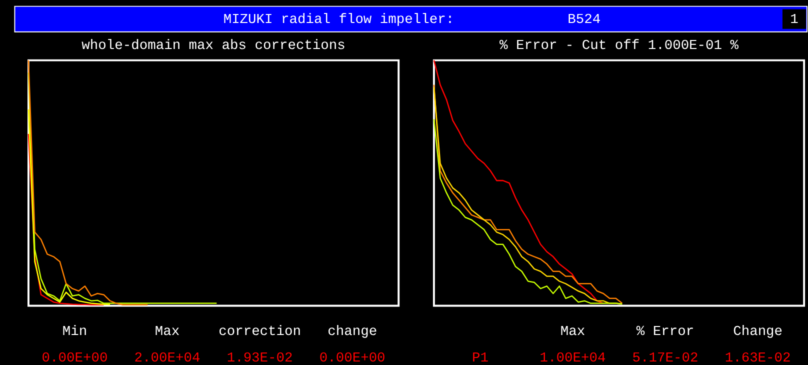 This screenshot has height=365, width=808. What do you see at coordinates (794, 20) in the screenshot?
I see `text: 1` at bounding box center [794, 20].